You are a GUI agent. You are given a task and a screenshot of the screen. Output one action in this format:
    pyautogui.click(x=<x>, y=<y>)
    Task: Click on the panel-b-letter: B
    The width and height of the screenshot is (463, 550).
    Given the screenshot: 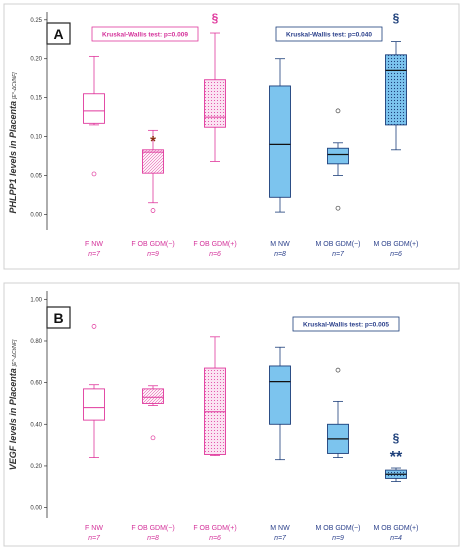 What is the action you would take?
    pyautogui.click(x=58, y=318)
    